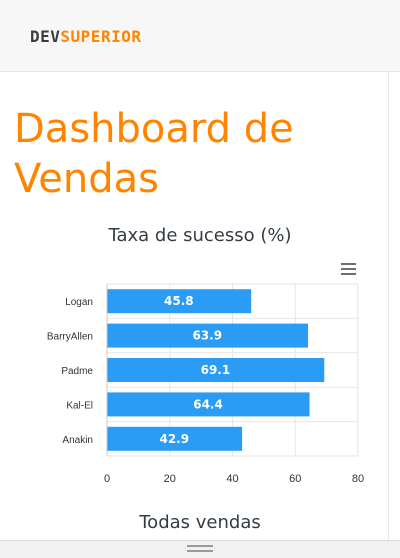 This screenshot has height=558, width=400. What do you see at coordinates (232, 479) in the screenshot?
I see `x-tick-label: 40` at bounding box center [232, 479].